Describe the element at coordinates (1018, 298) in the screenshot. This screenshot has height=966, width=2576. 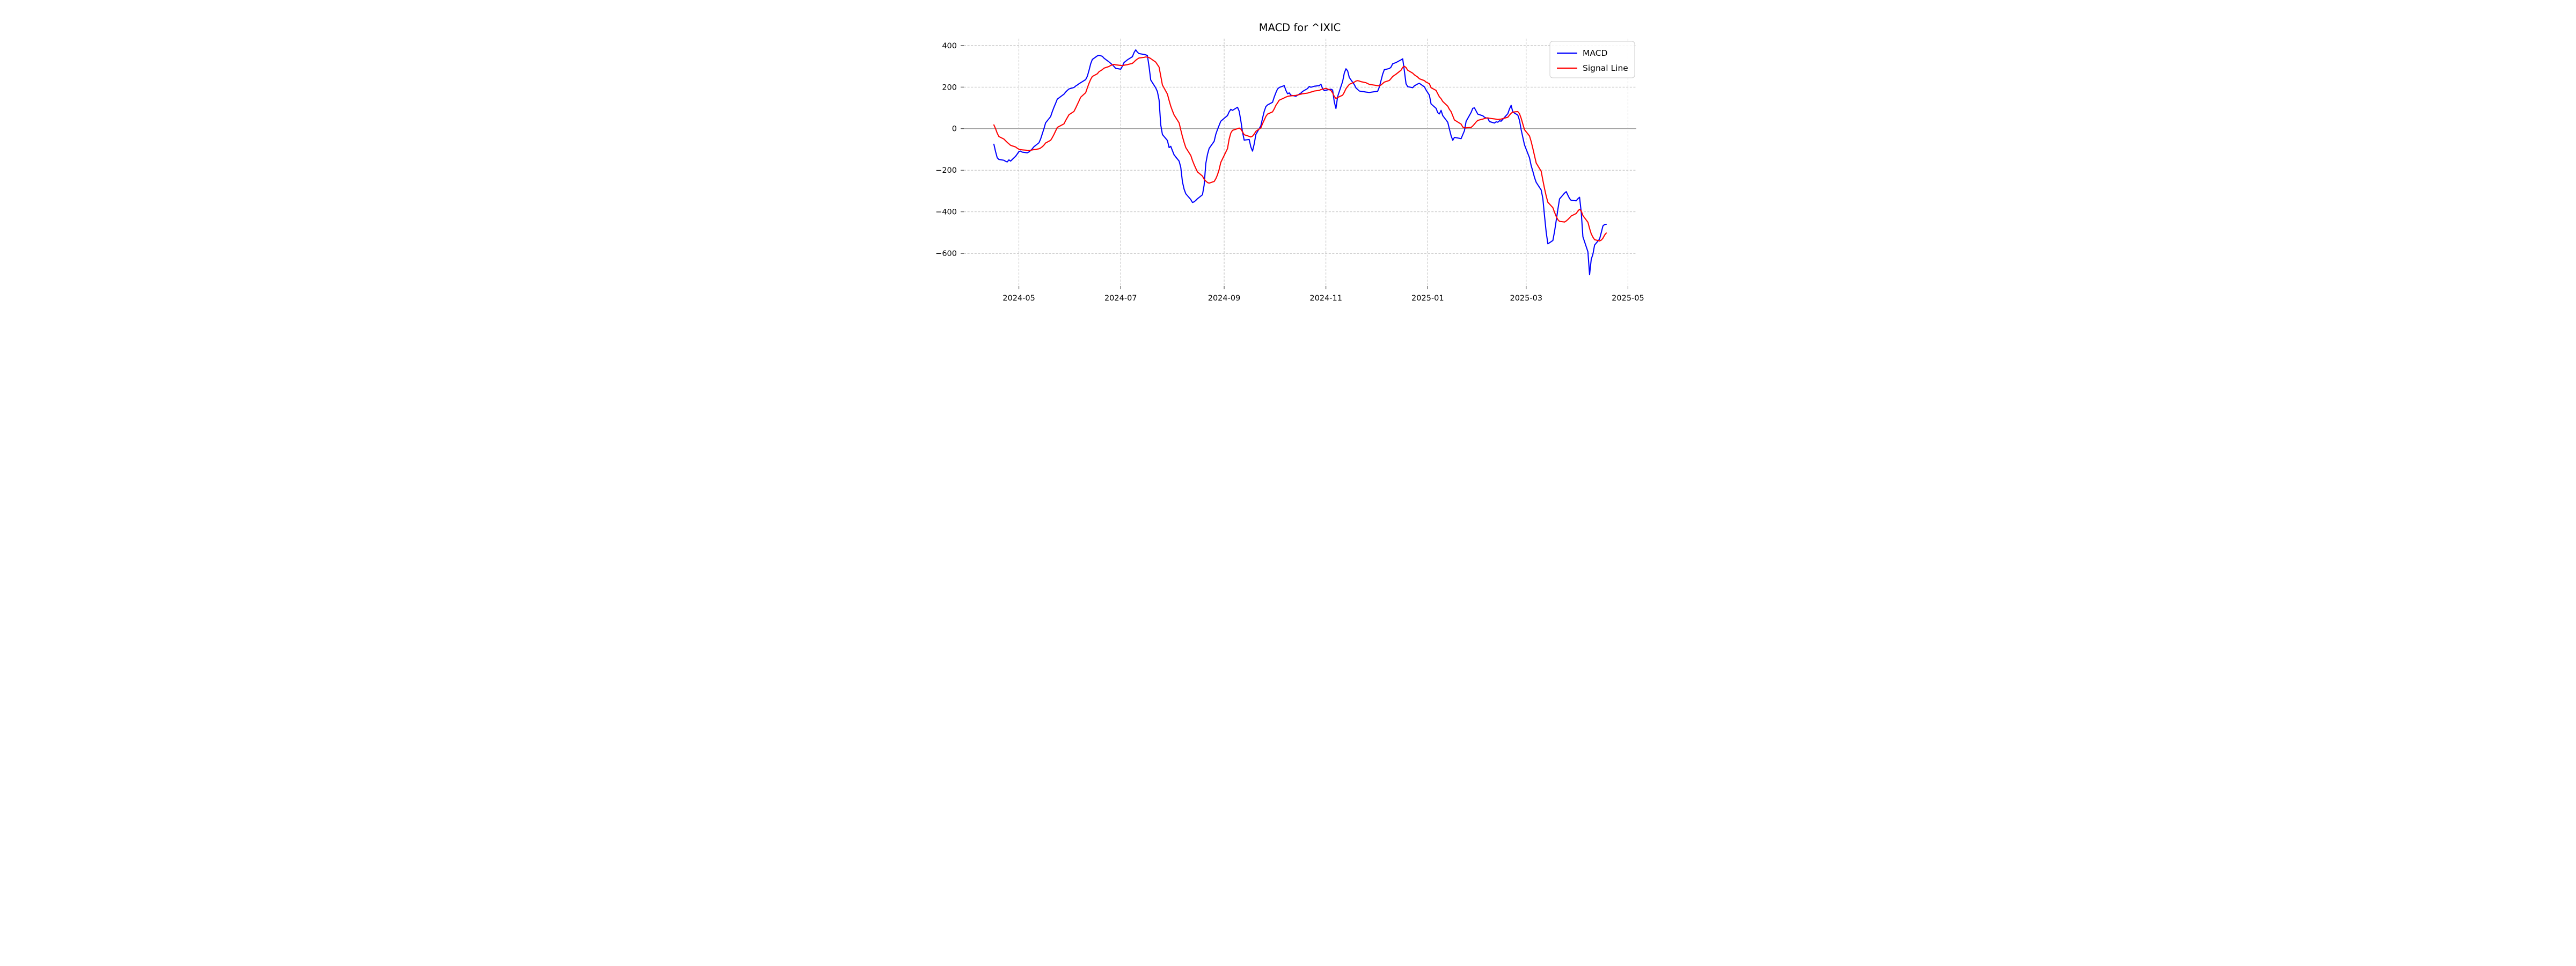
I see `x-axis-tick-label: 2024-05` at that location.